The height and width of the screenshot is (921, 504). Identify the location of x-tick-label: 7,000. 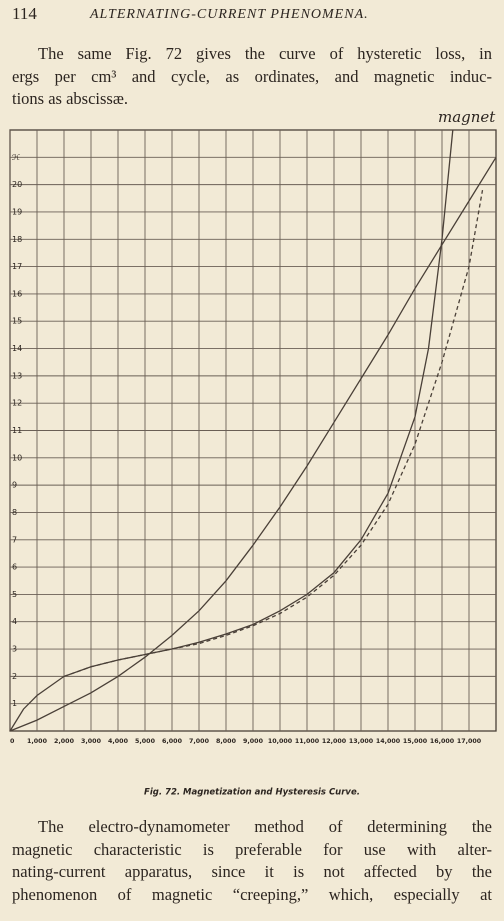
(199, 741).